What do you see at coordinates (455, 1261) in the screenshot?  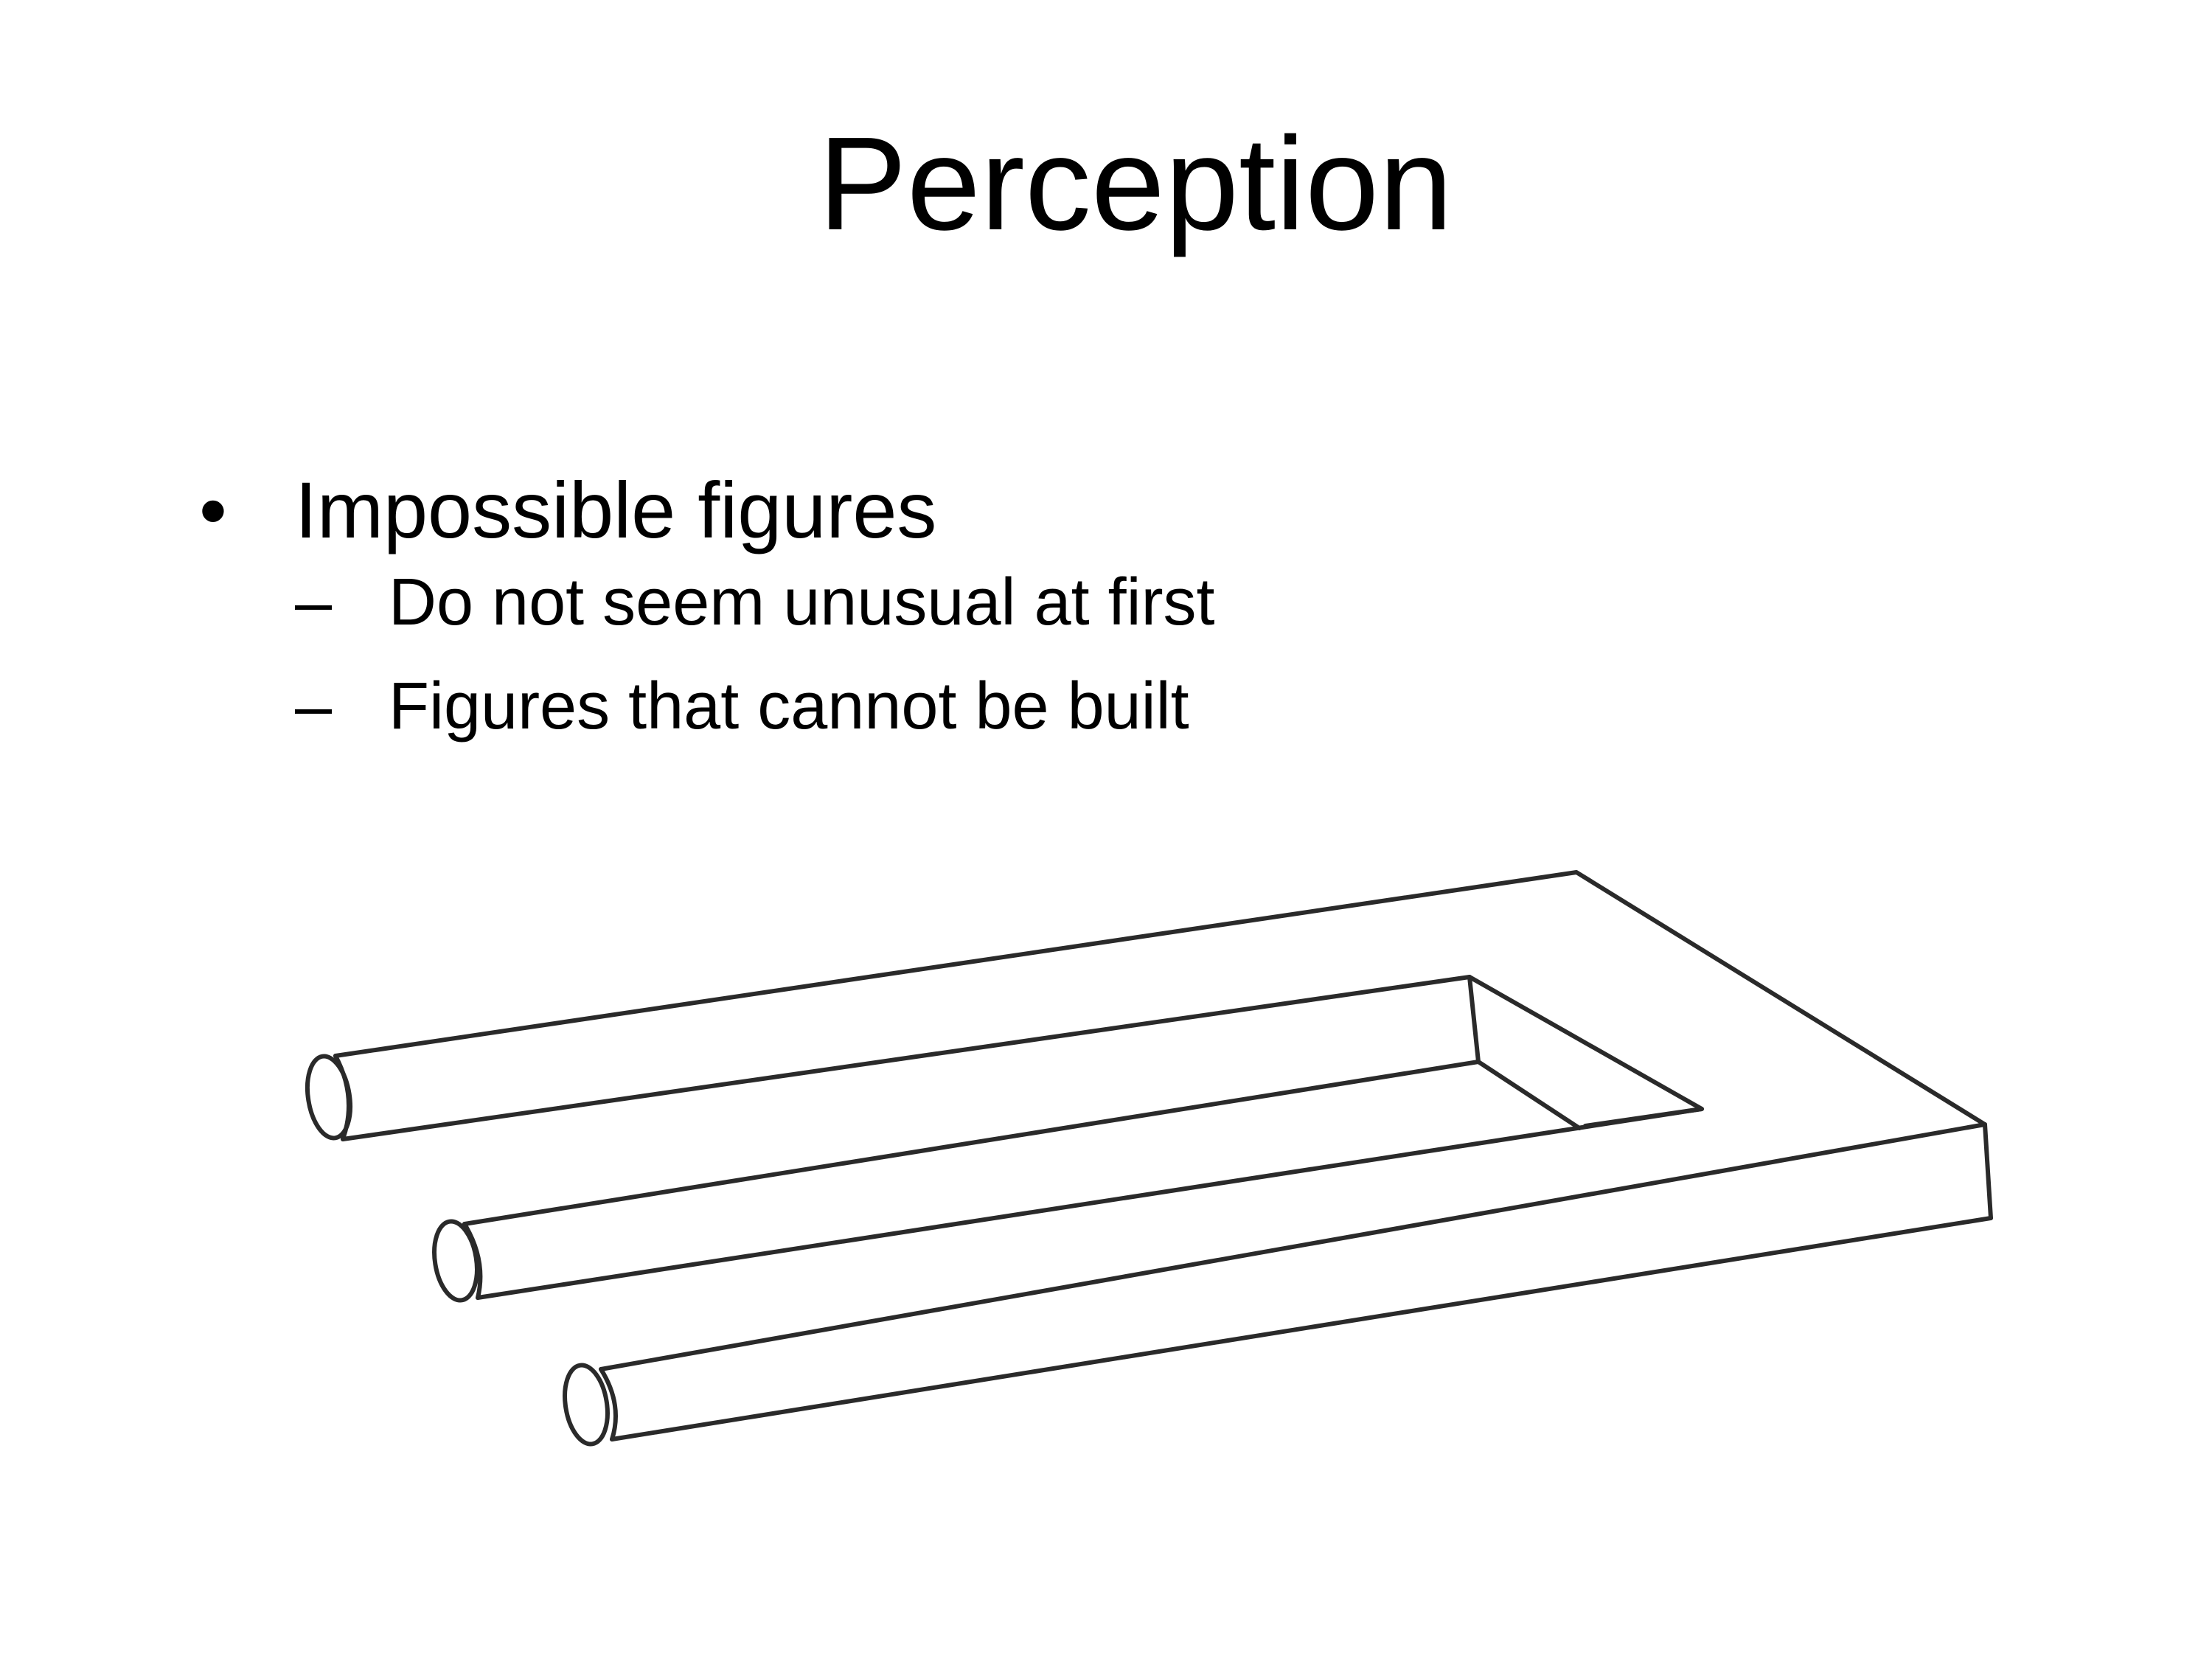 I see `middle-prong-end` at bounding box center [455, 1261].